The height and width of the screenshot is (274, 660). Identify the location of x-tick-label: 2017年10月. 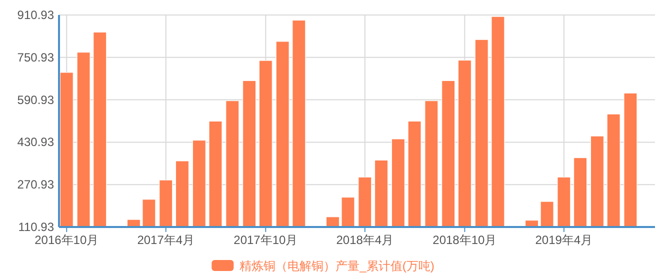
(266, 240).